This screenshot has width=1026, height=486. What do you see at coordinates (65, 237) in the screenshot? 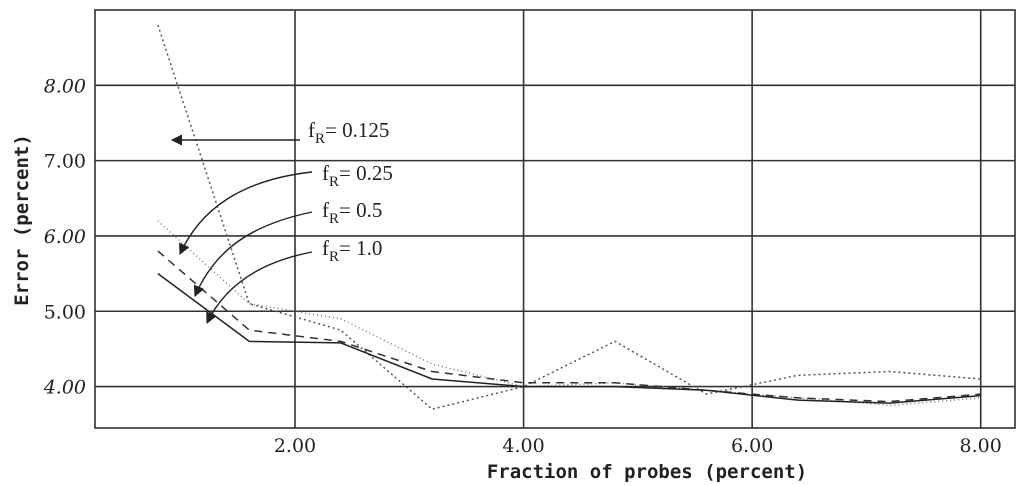
I see `y-tick-label: 6.00` at bounding box center [65, 237].